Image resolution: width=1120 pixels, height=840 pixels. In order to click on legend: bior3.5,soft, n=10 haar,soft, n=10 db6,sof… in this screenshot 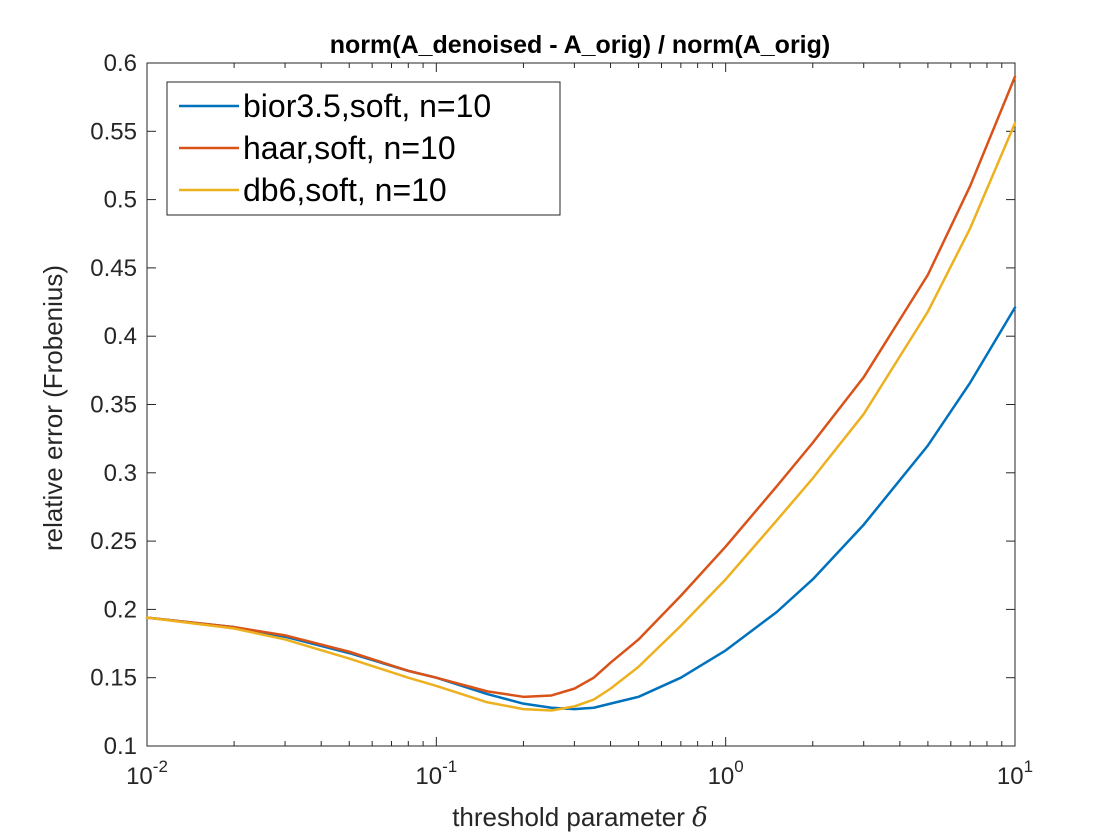, I will do `click(363, 148)`.